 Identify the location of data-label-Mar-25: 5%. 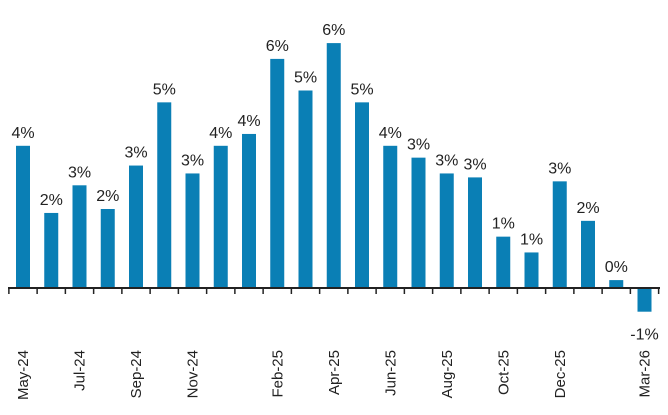
(305, 78).